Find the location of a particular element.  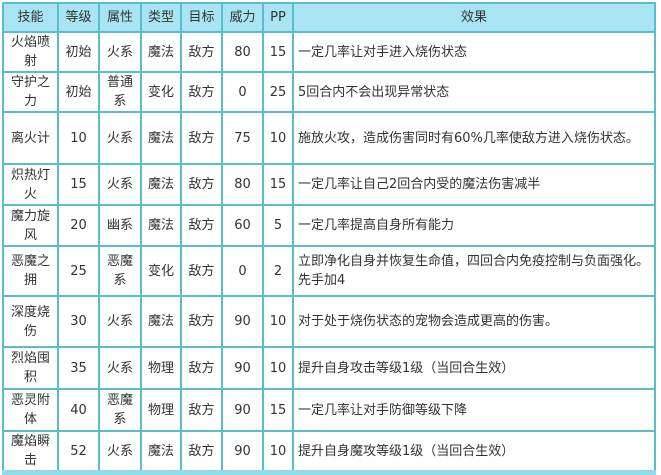

header-row: 技能 等级 属性 类型 目标 威力 PP 效果 is located at coordinates (329, 17).